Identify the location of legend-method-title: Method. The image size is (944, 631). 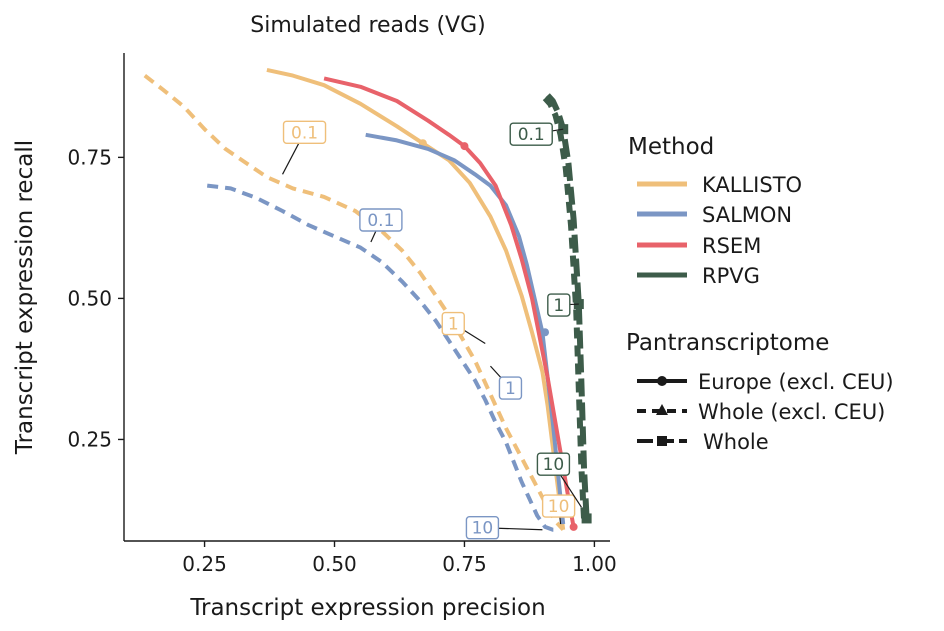
(671, 147).